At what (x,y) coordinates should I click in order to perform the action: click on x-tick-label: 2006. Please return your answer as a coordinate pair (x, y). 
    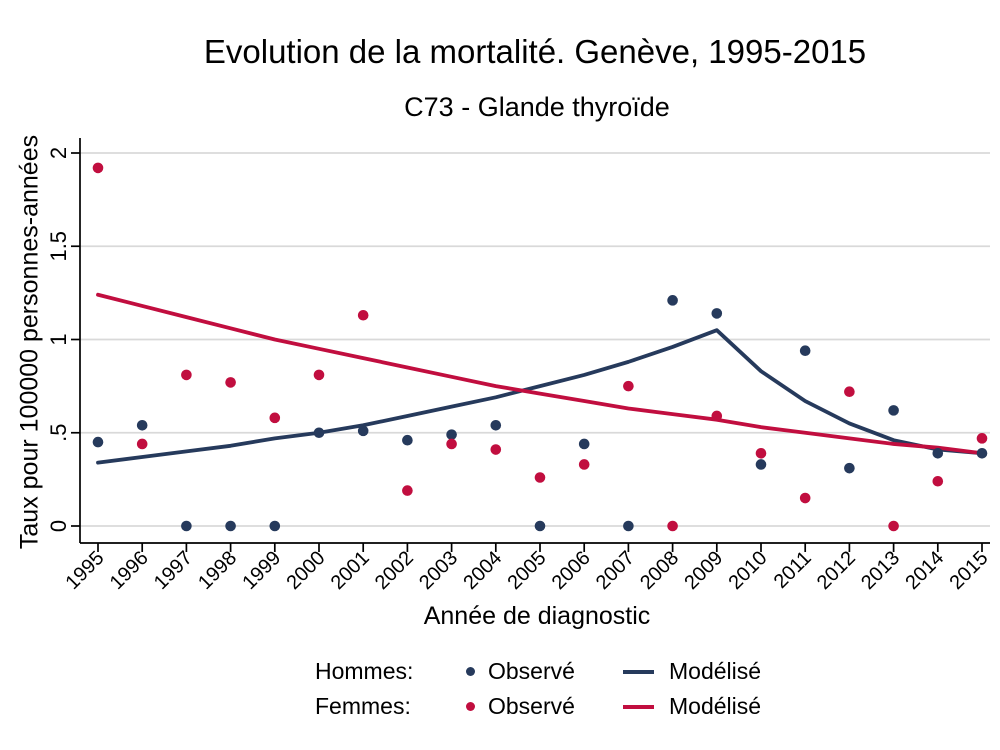
    Looking at the image, I should click on (571, 570).